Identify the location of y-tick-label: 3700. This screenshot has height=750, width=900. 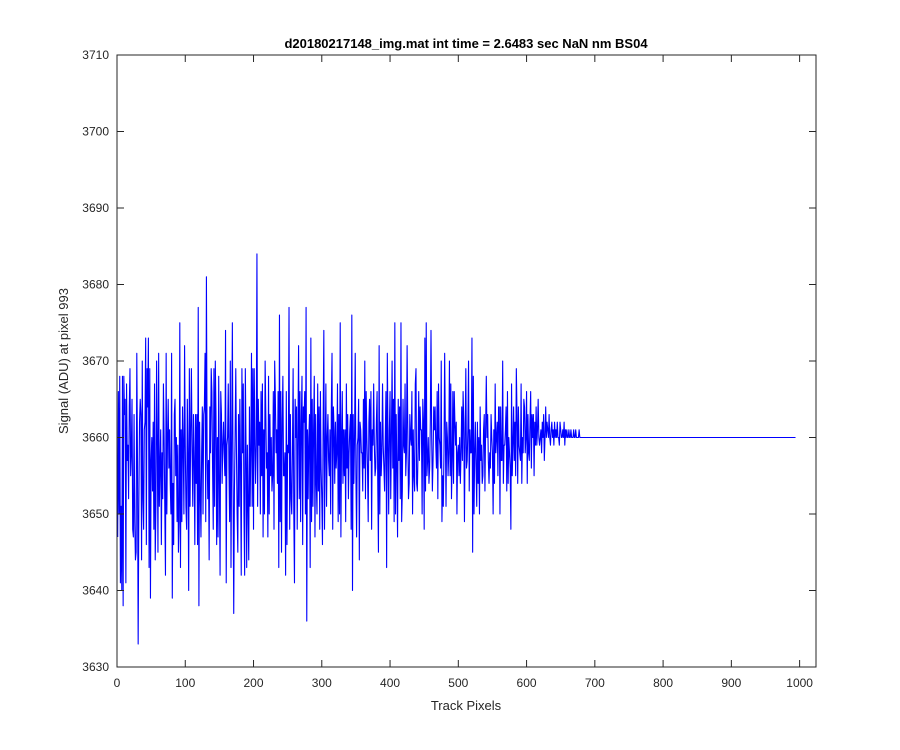
(95, 132).